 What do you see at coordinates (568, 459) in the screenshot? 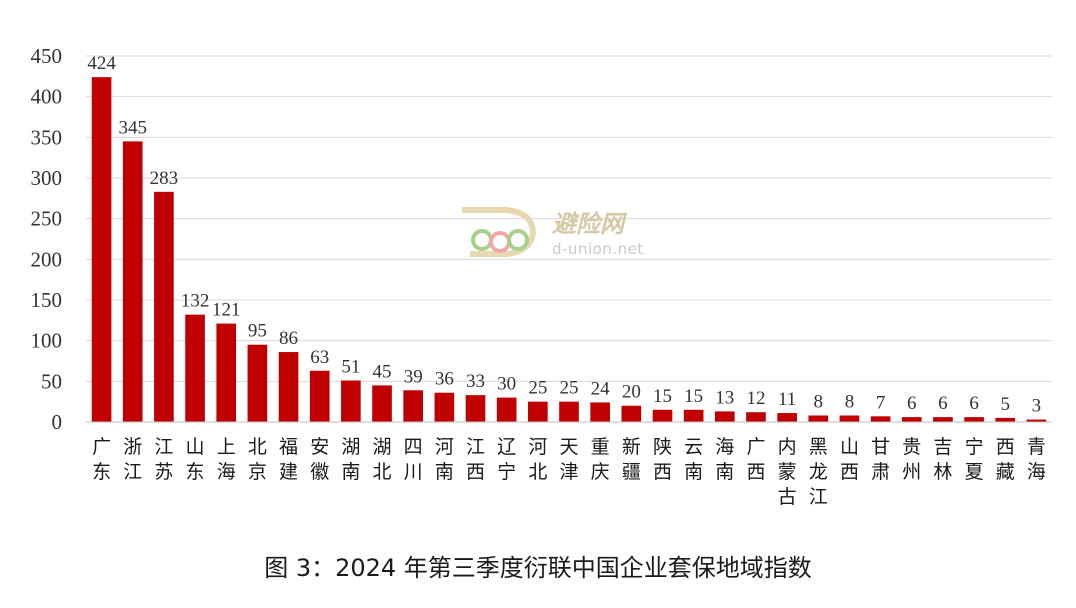
I see `x-category-label: 天津` at bounding box center [568, 459].